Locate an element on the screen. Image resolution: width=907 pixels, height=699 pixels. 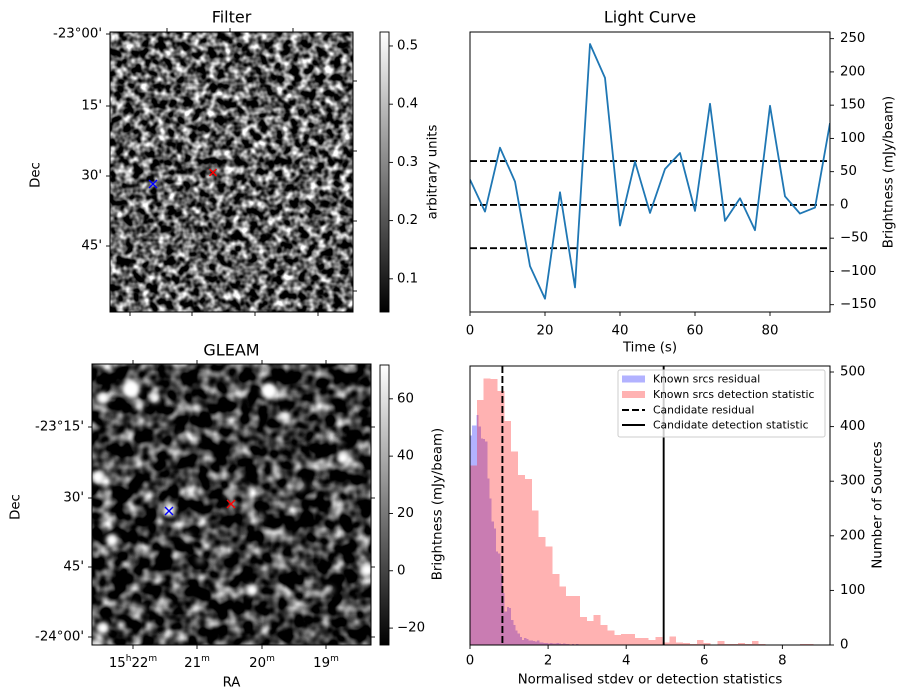
y-tick-label: 400 is located at coordinates (852, 426).